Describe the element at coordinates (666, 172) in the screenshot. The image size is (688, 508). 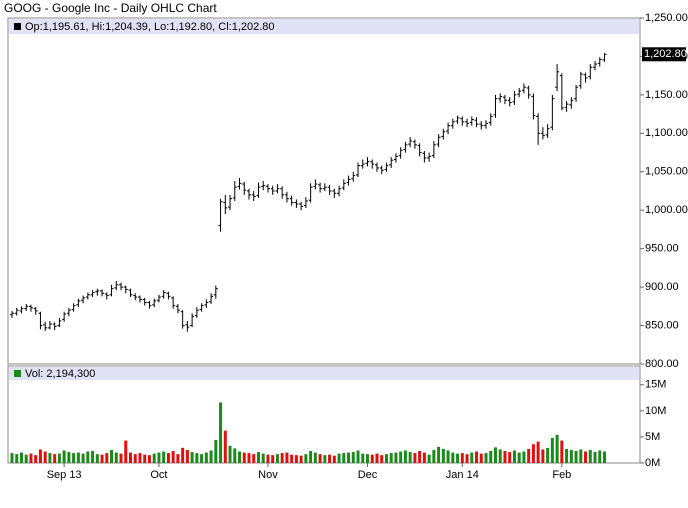
I see `y-tick-label: 1,050.00` at that location.